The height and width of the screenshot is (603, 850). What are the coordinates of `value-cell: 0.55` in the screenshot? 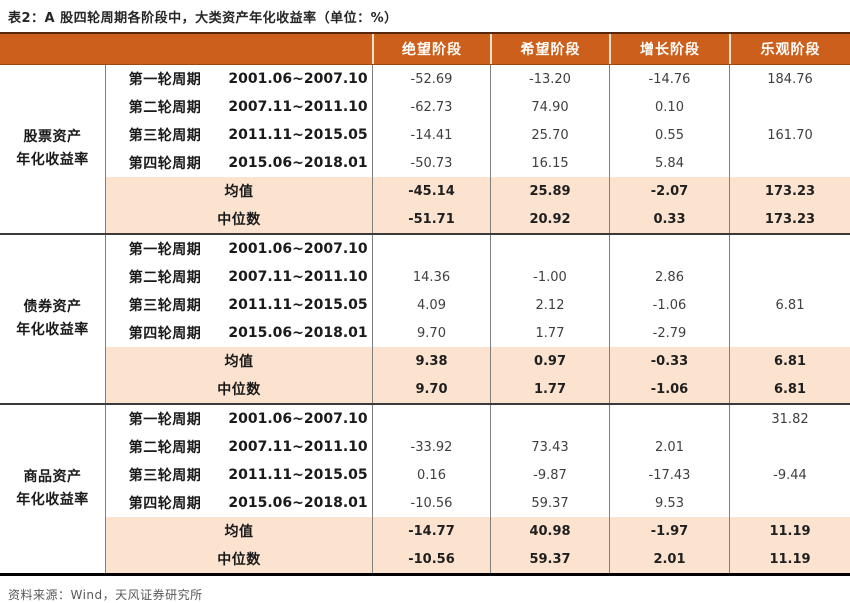 It's located at (669, 135).